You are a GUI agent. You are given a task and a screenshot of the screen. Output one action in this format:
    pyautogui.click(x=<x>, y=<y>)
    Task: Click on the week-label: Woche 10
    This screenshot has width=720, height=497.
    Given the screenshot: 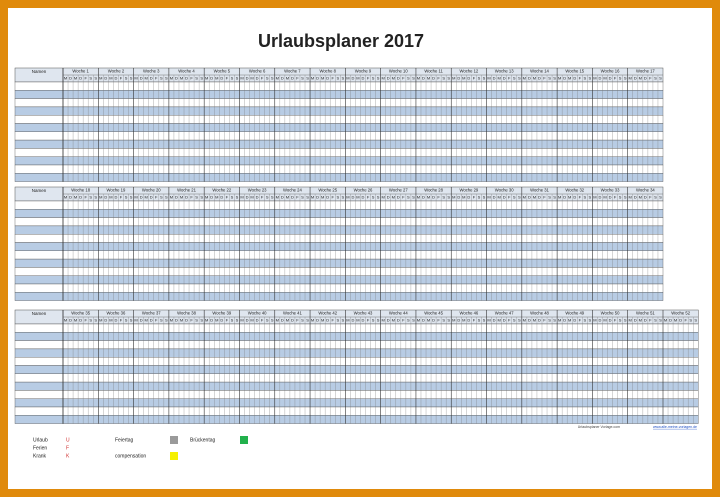 What is the action you would take?
    pyautogui.click(x=398, y=71)
    